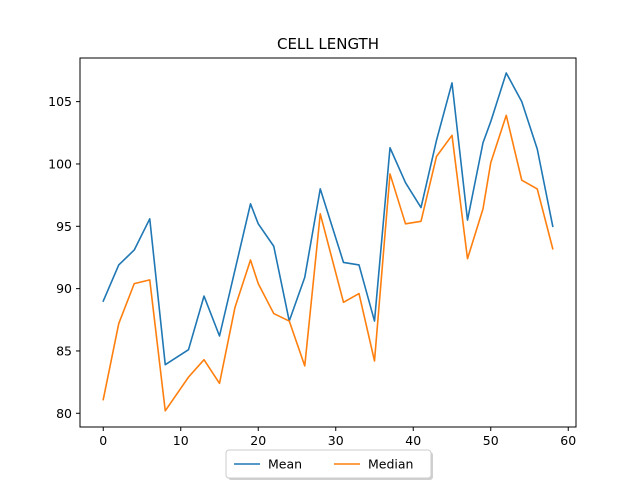  Describe the element at coordinates (491, 440) in the screenshot. I see `x-tick-label: 50` at that location.